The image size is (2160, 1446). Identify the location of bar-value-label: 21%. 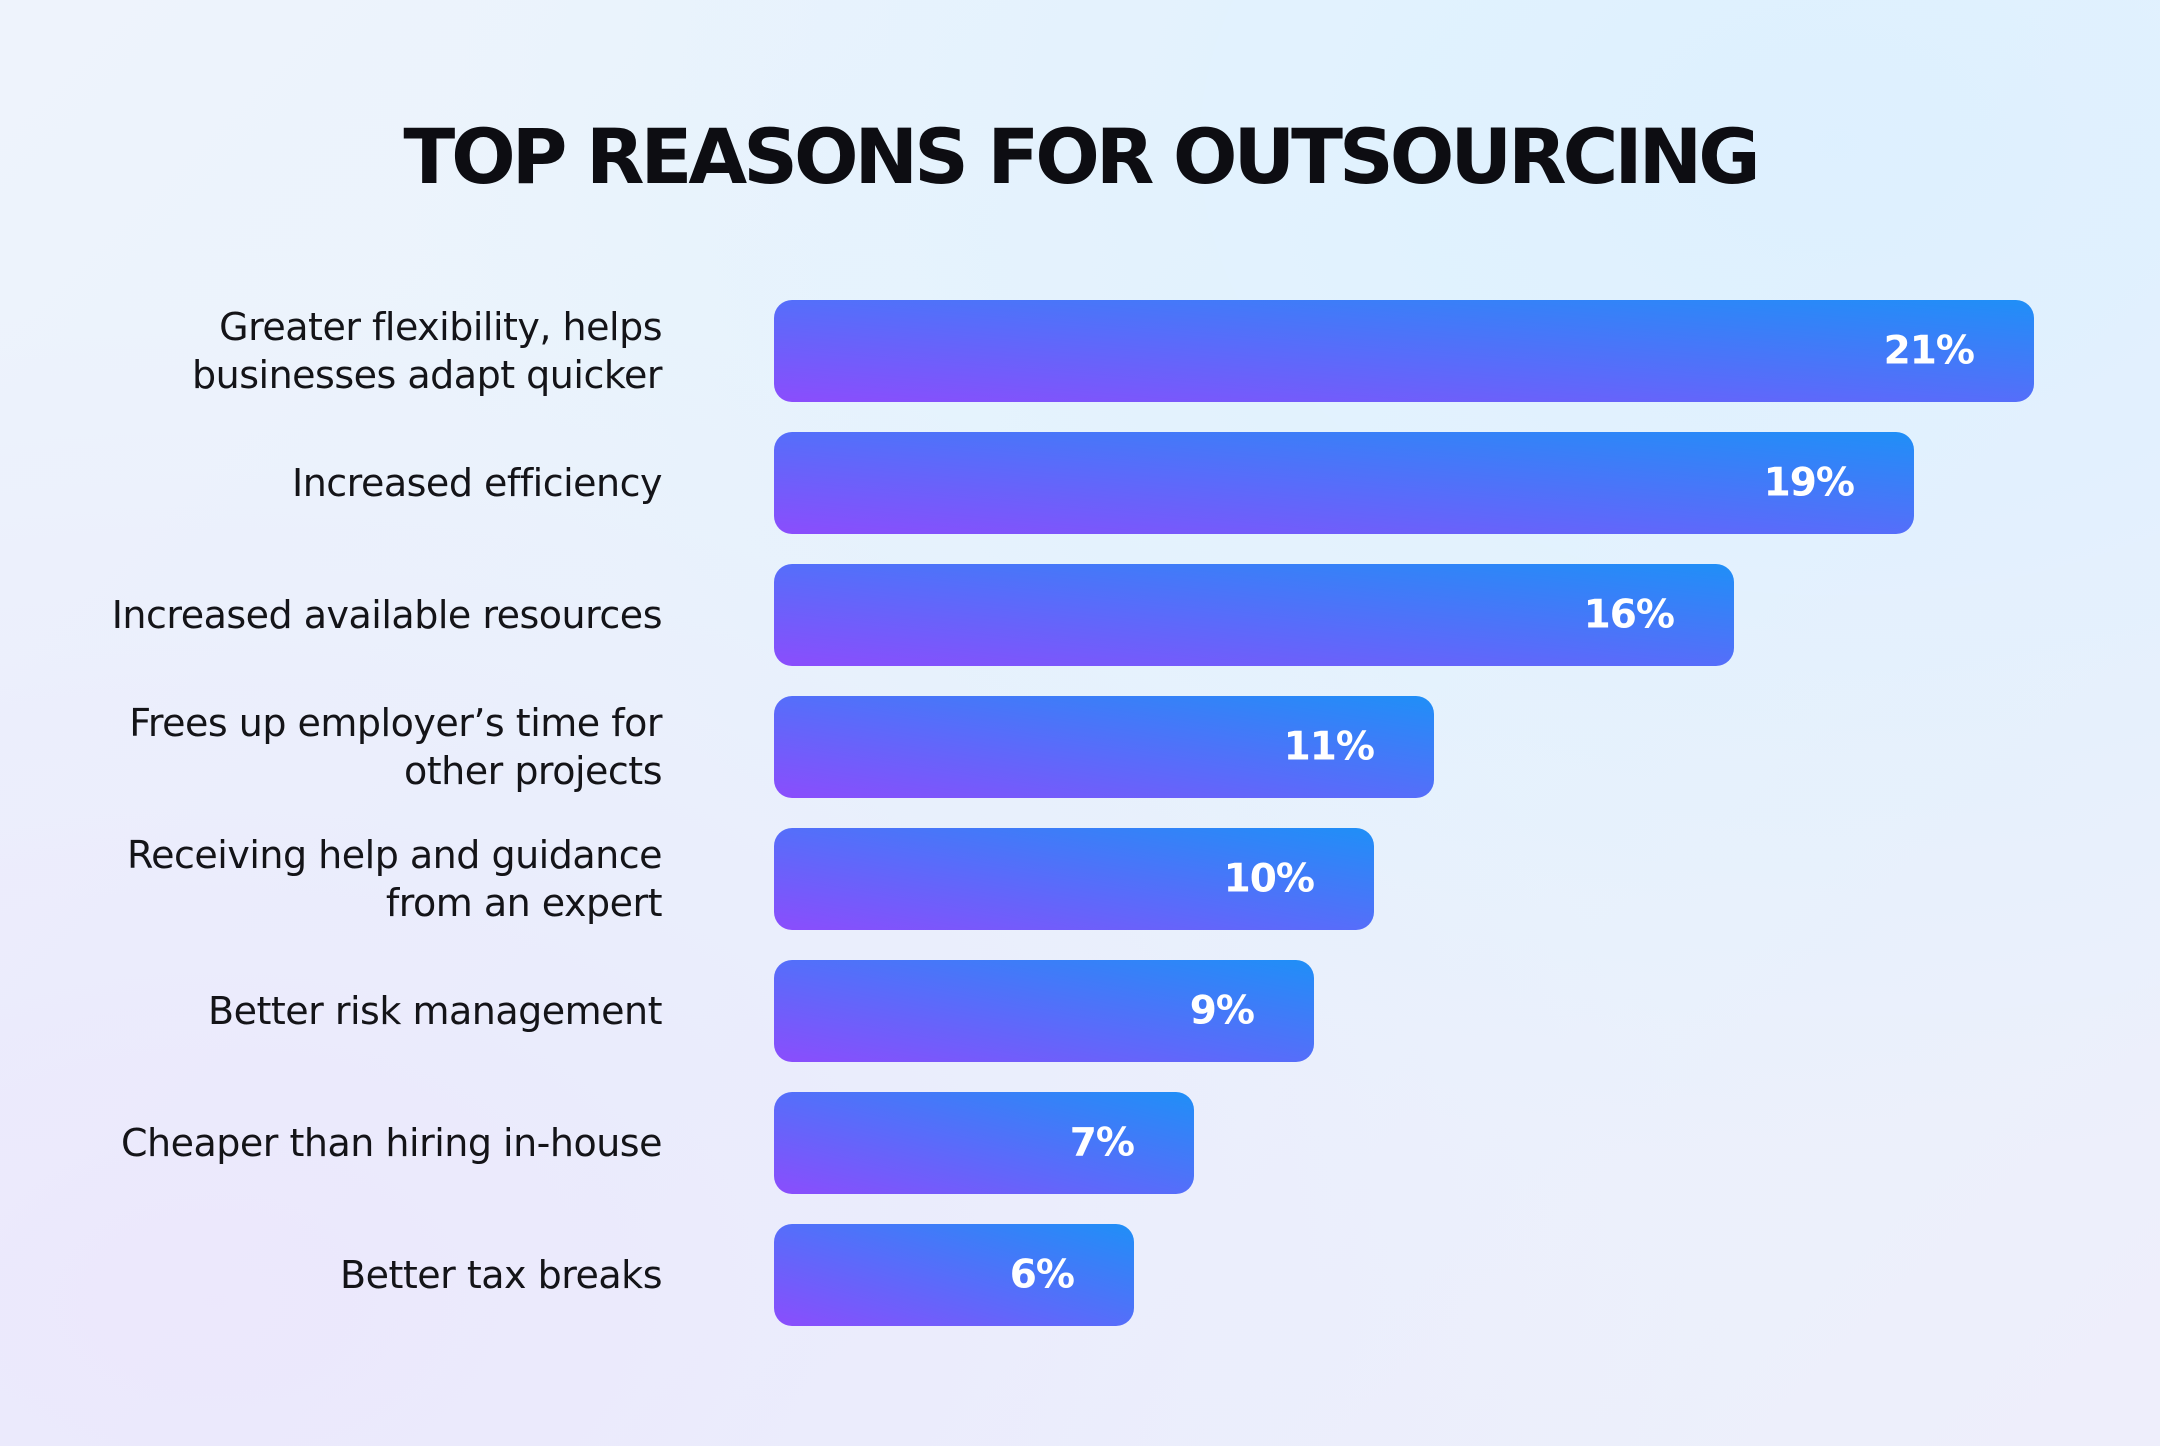
(1929, 351).